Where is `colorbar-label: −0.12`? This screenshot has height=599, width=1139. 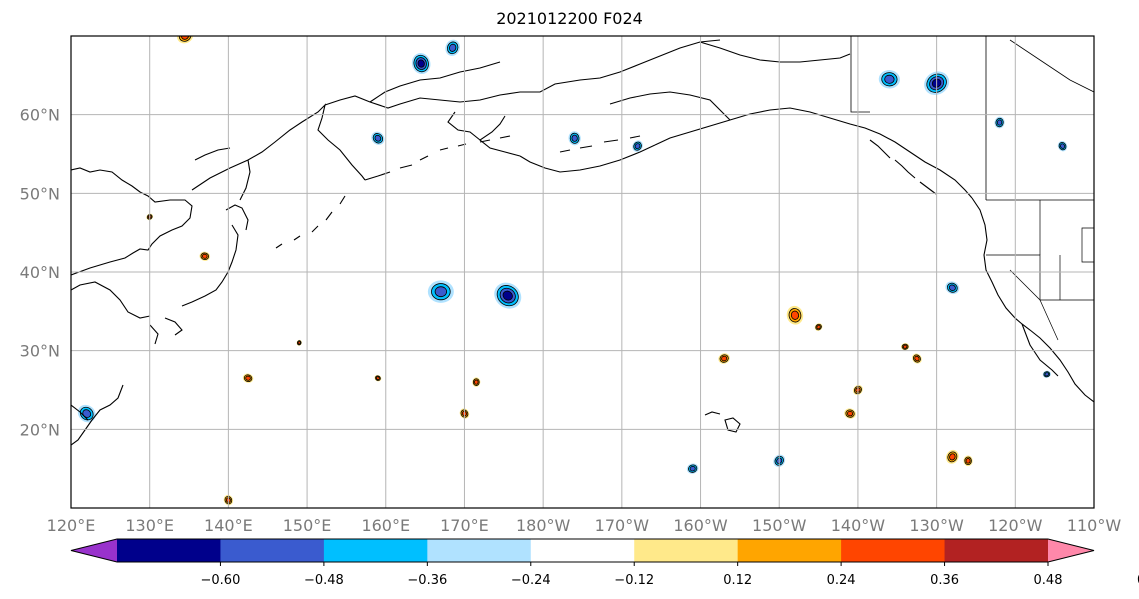 colorbar-label: −0.12 is located at coordinates (634, 580).